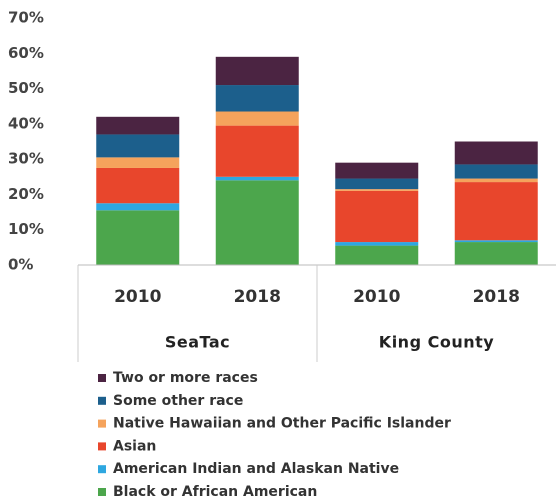 The height and width of the screenshot is (502, 556). What do you see at coordinates (134, 446) in the screenshot?
I see `legend-label: Asian` at bounding box center [134, 446].